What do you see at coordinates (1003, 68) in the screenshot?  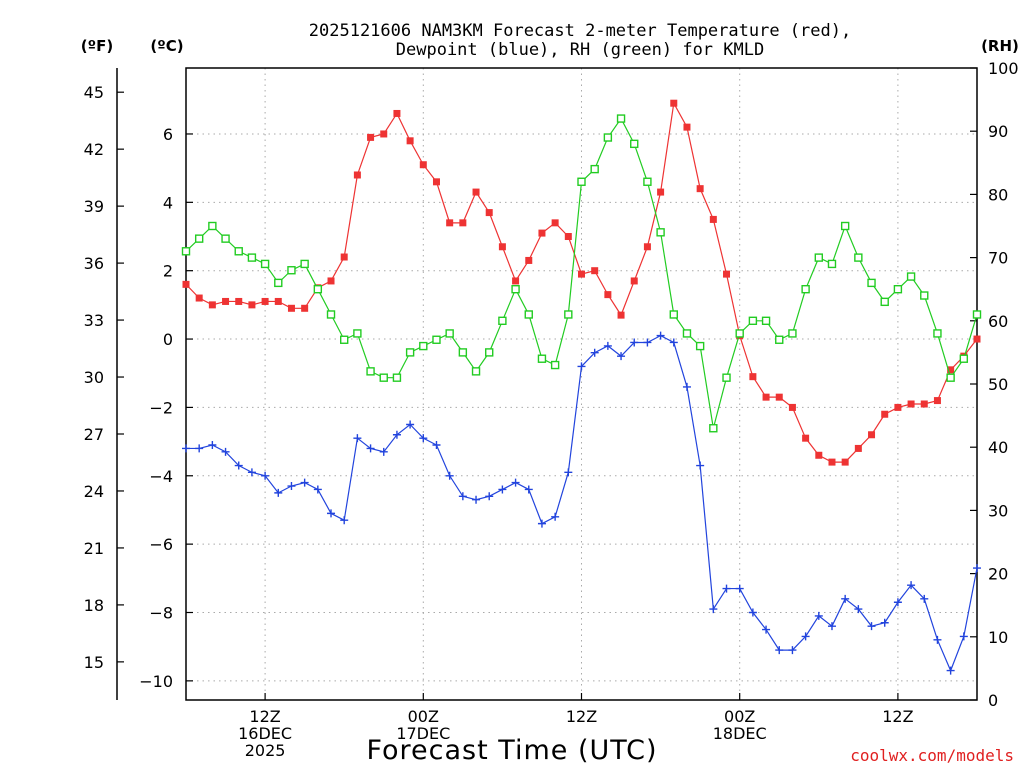 I see `rh-tick-label: 100` at bounding box center [1003, 68].